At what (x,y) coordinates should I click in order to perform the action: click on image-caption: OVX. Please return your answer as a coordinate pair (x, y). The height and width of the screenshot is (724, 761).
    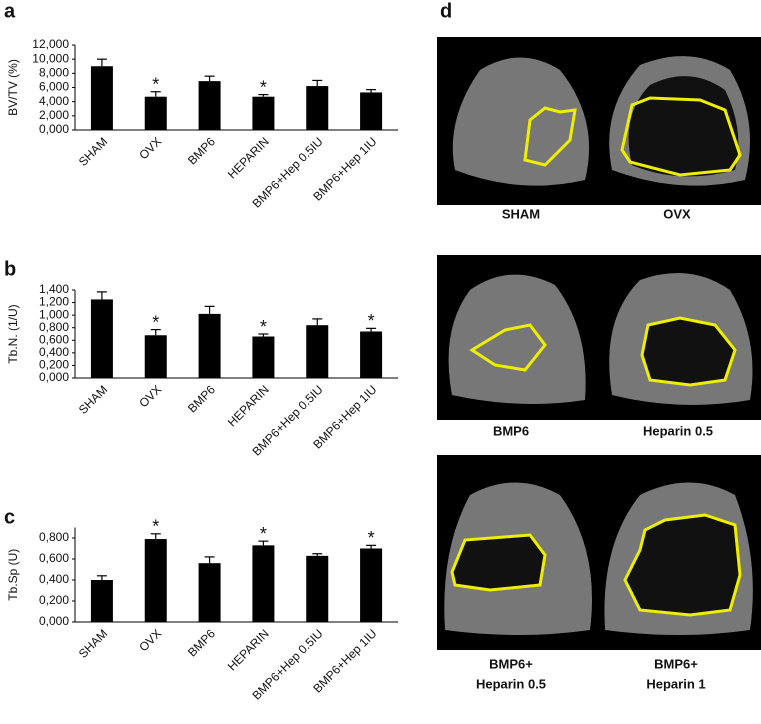
    Looking at the image, I should click on (677, 213).